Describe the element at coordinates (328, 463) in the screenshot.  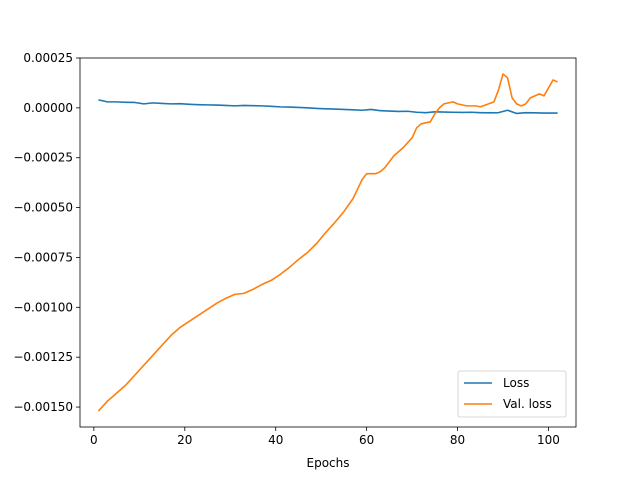
I see `x-axis-label: Epochs` at that location.